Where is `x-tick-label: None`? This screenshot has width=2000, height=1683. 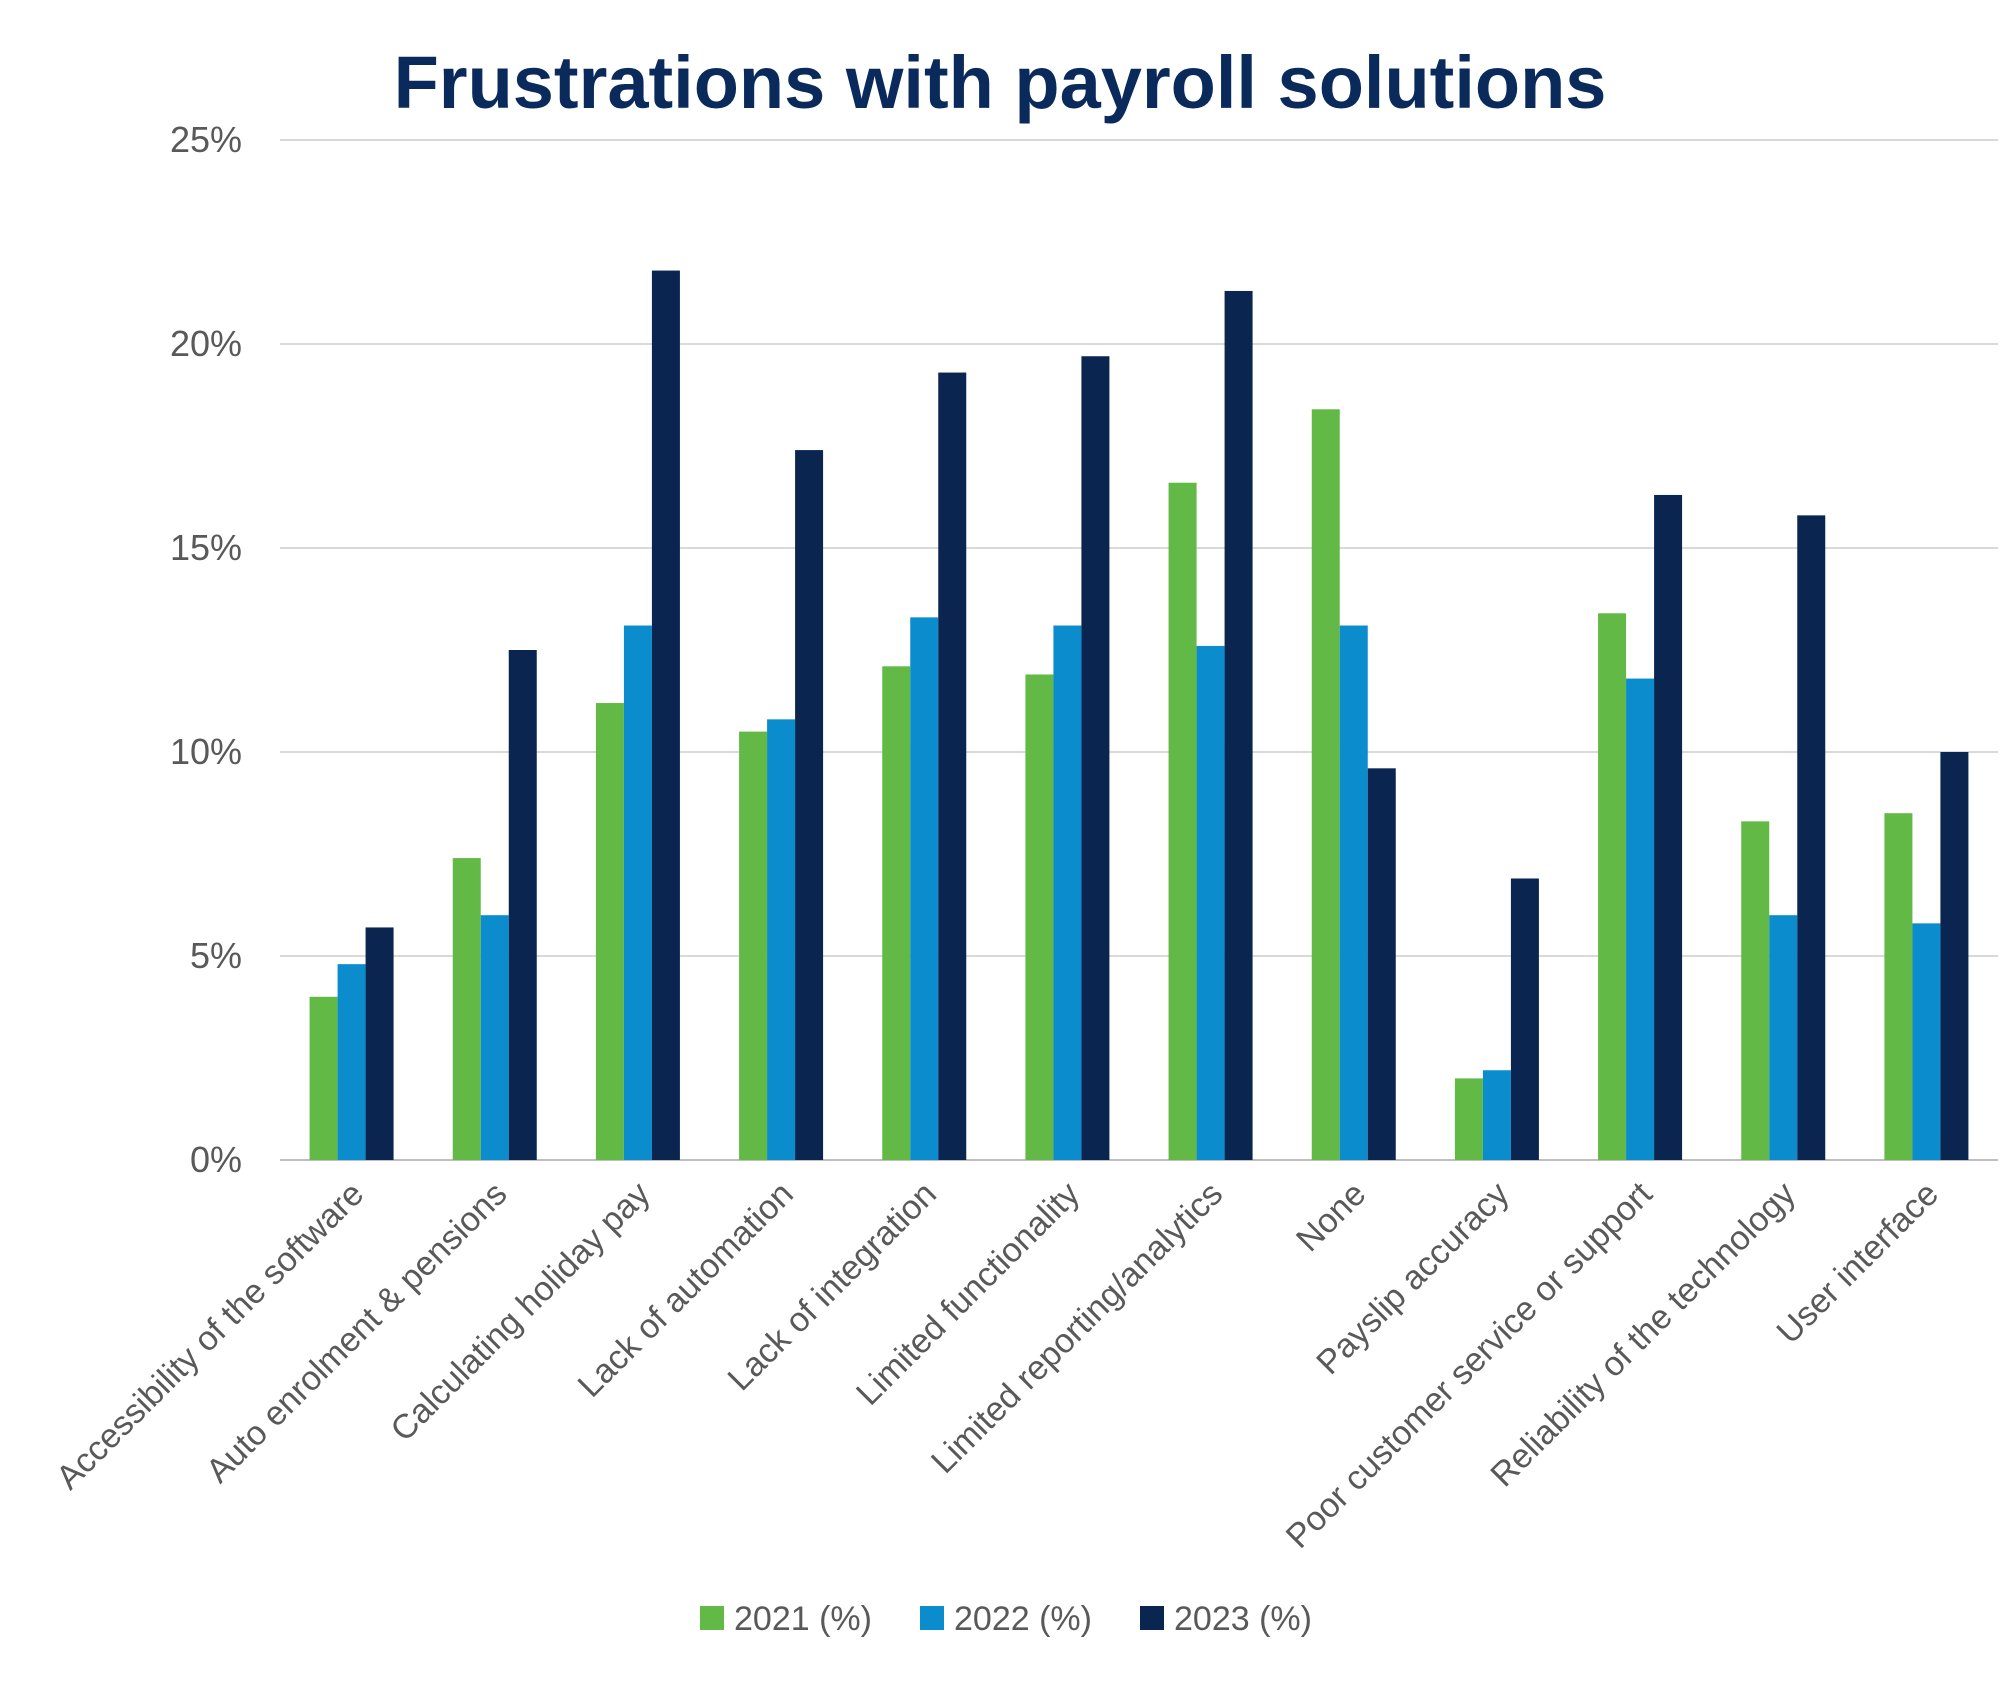 x-tick-label: None is located at coordinates (1331, 1217).